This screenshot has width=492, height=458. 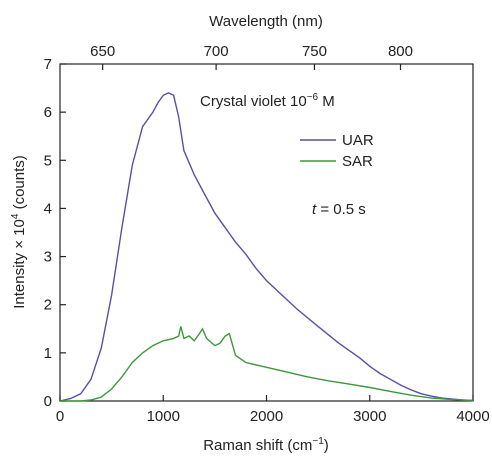 What do you see at coordinates (266, 21) in the screenshot?
I see `top-axis-title: Wavelength (nm)` at bounding box center [266, 21].